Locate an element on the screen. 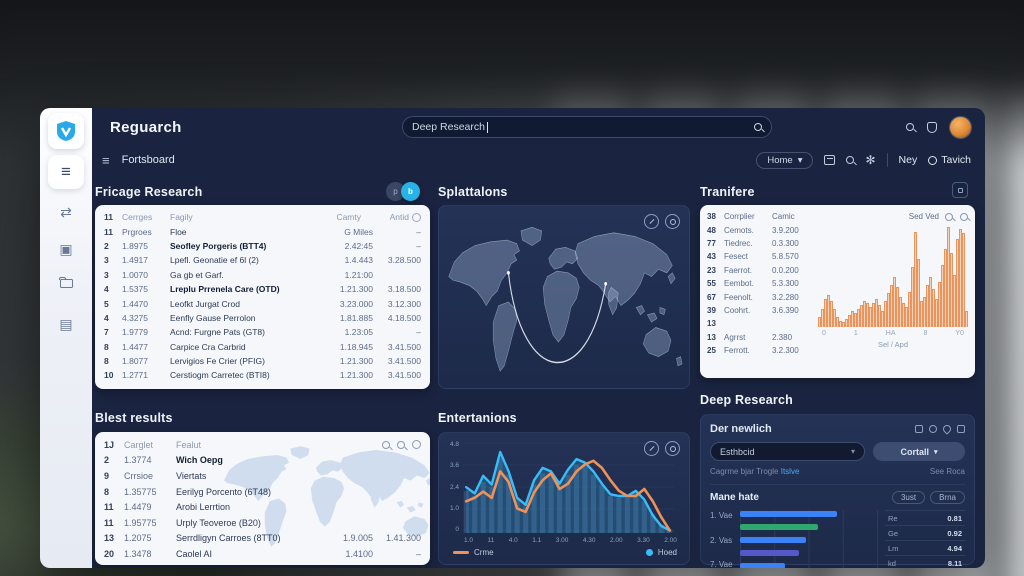 The image size is (1024, 576). table-row: 55 Eembot. 5.3.300 is located at coordinates (753, 284).